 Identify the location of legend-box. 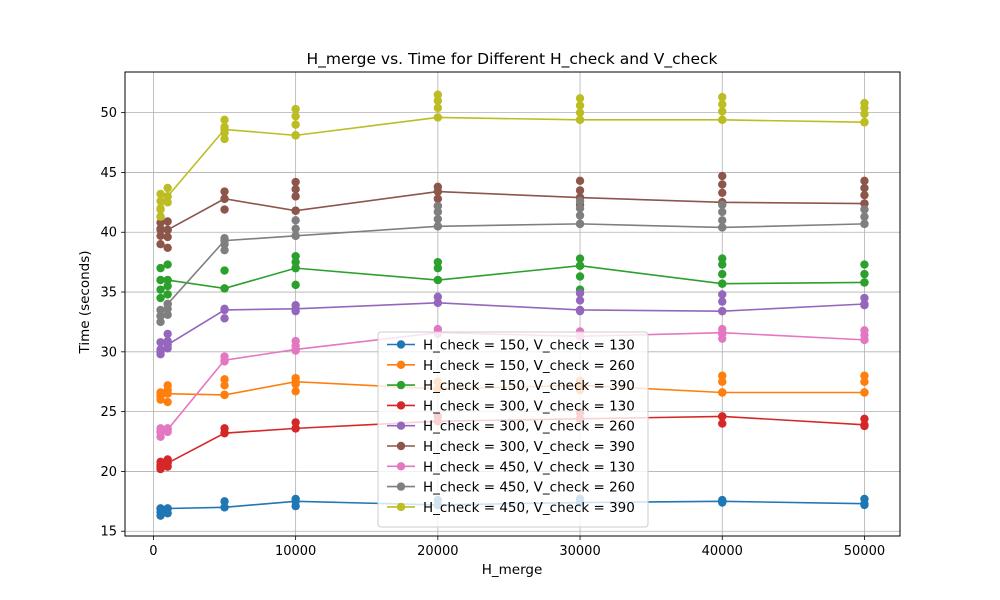
(513, 429).